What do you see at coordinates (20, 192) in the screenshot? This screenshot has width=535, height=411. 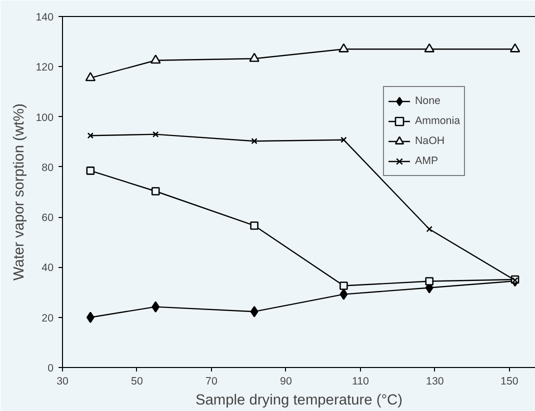 I see `y-axis-title: Water vapor sorption (wt%)` at bounding box center [20, 192].